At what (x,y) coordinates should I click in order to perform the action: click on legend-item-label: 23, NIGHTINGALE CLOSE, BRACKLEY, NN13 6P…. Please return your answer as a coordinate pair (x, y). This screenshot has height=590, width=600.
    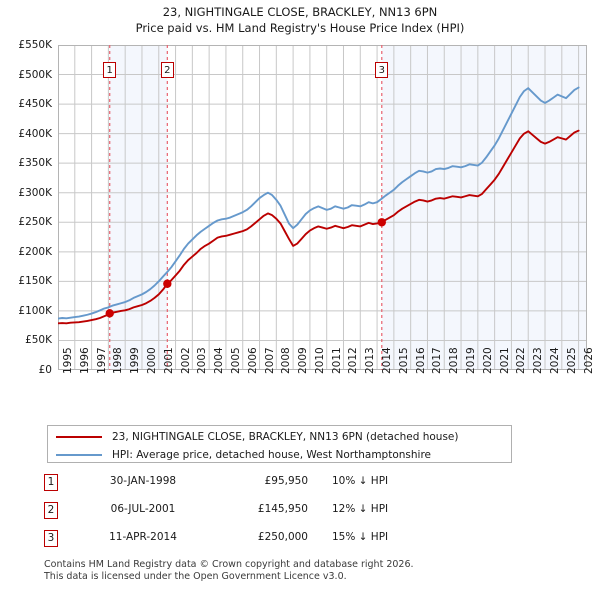
    Looking at the image, I should click on (285, 436).